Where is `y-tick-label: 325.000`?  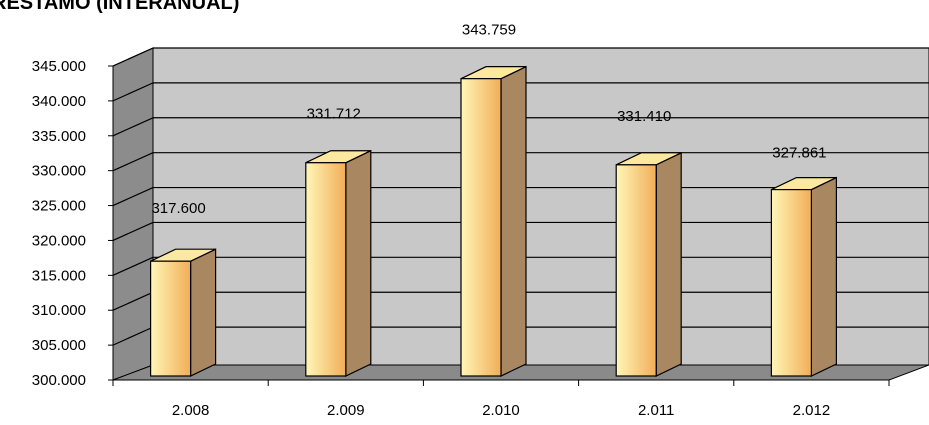 y-tick-label: 325.000 is located at coordinates (59, 206).